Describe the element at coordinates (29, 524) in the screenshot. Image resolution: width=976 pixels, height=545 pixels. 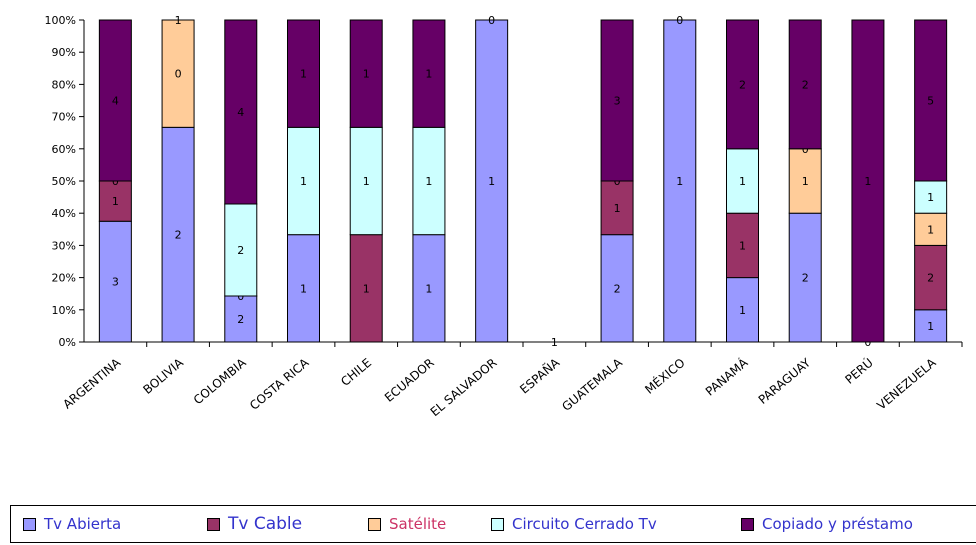
I see `legend-swatch-tv-abierta` at that location.